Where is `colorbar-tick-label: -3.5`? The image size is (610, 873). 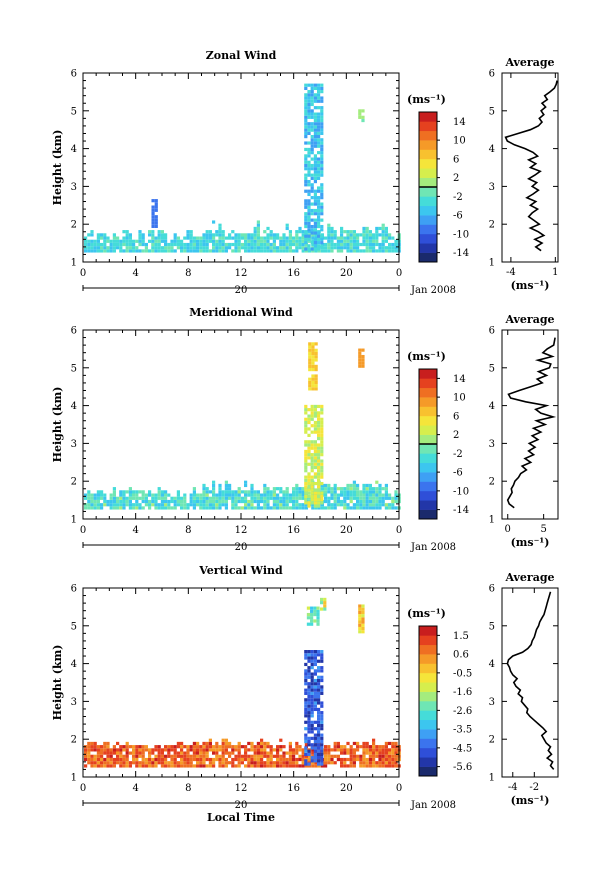
colorbar-tick-label: -3.5 is located at coordinates (462, 730).